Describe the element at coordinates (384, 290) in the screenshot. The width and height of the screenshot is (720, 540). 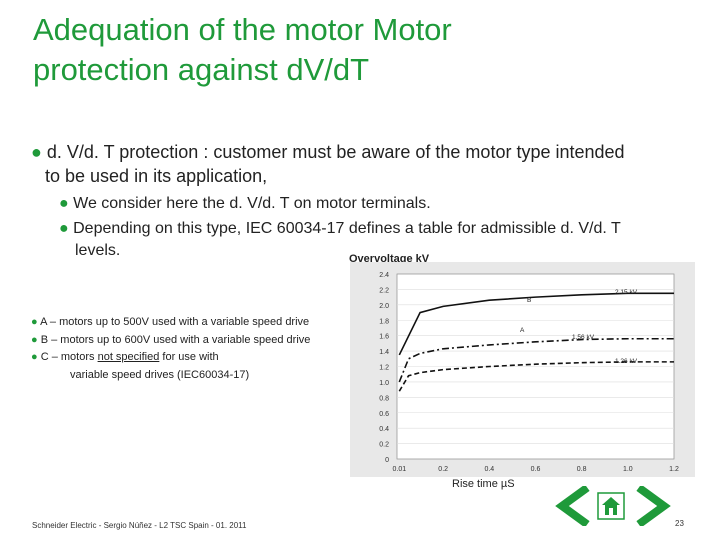
I see `y-tick-label: 2.2` at that location.